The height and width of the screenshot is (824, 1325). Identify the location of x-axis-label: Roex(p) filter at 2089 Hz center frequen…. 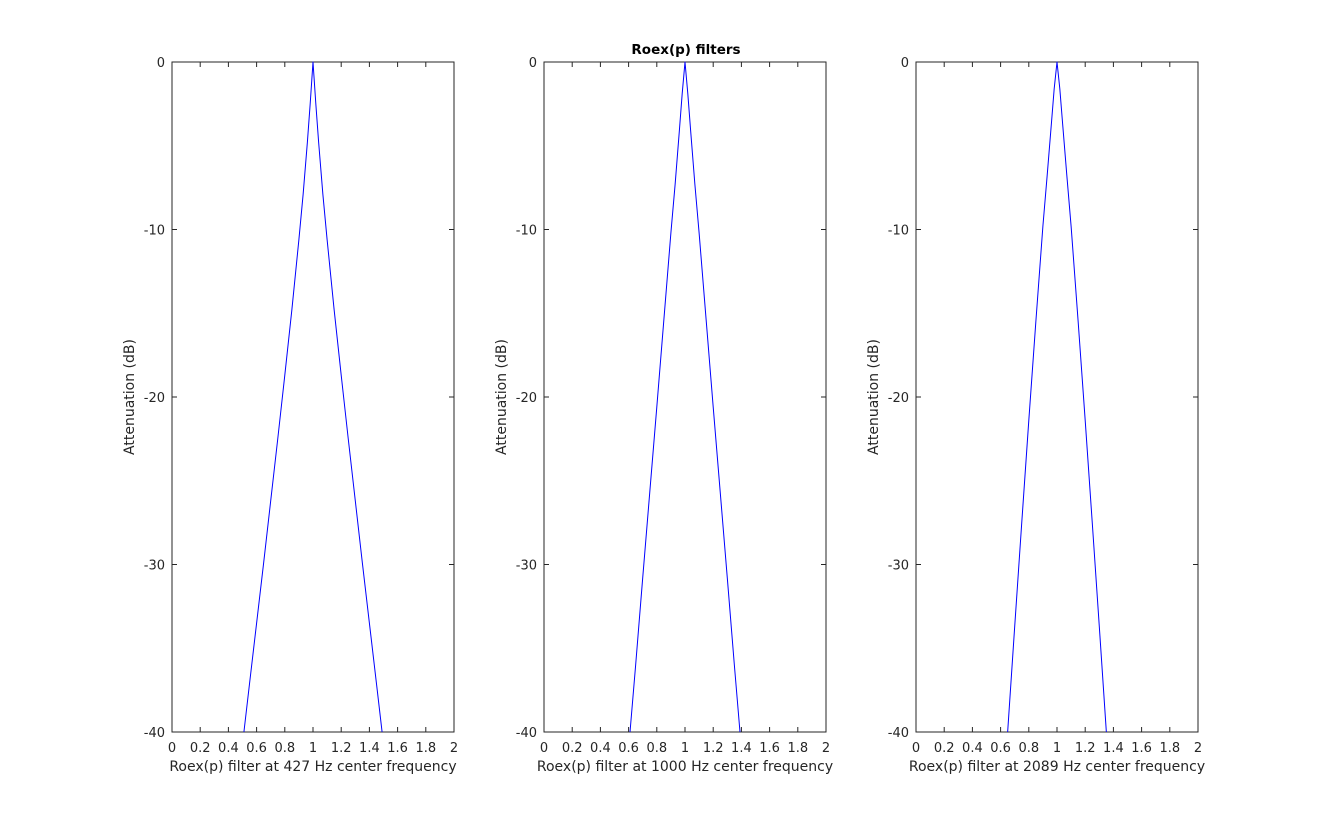
(1057, 767).